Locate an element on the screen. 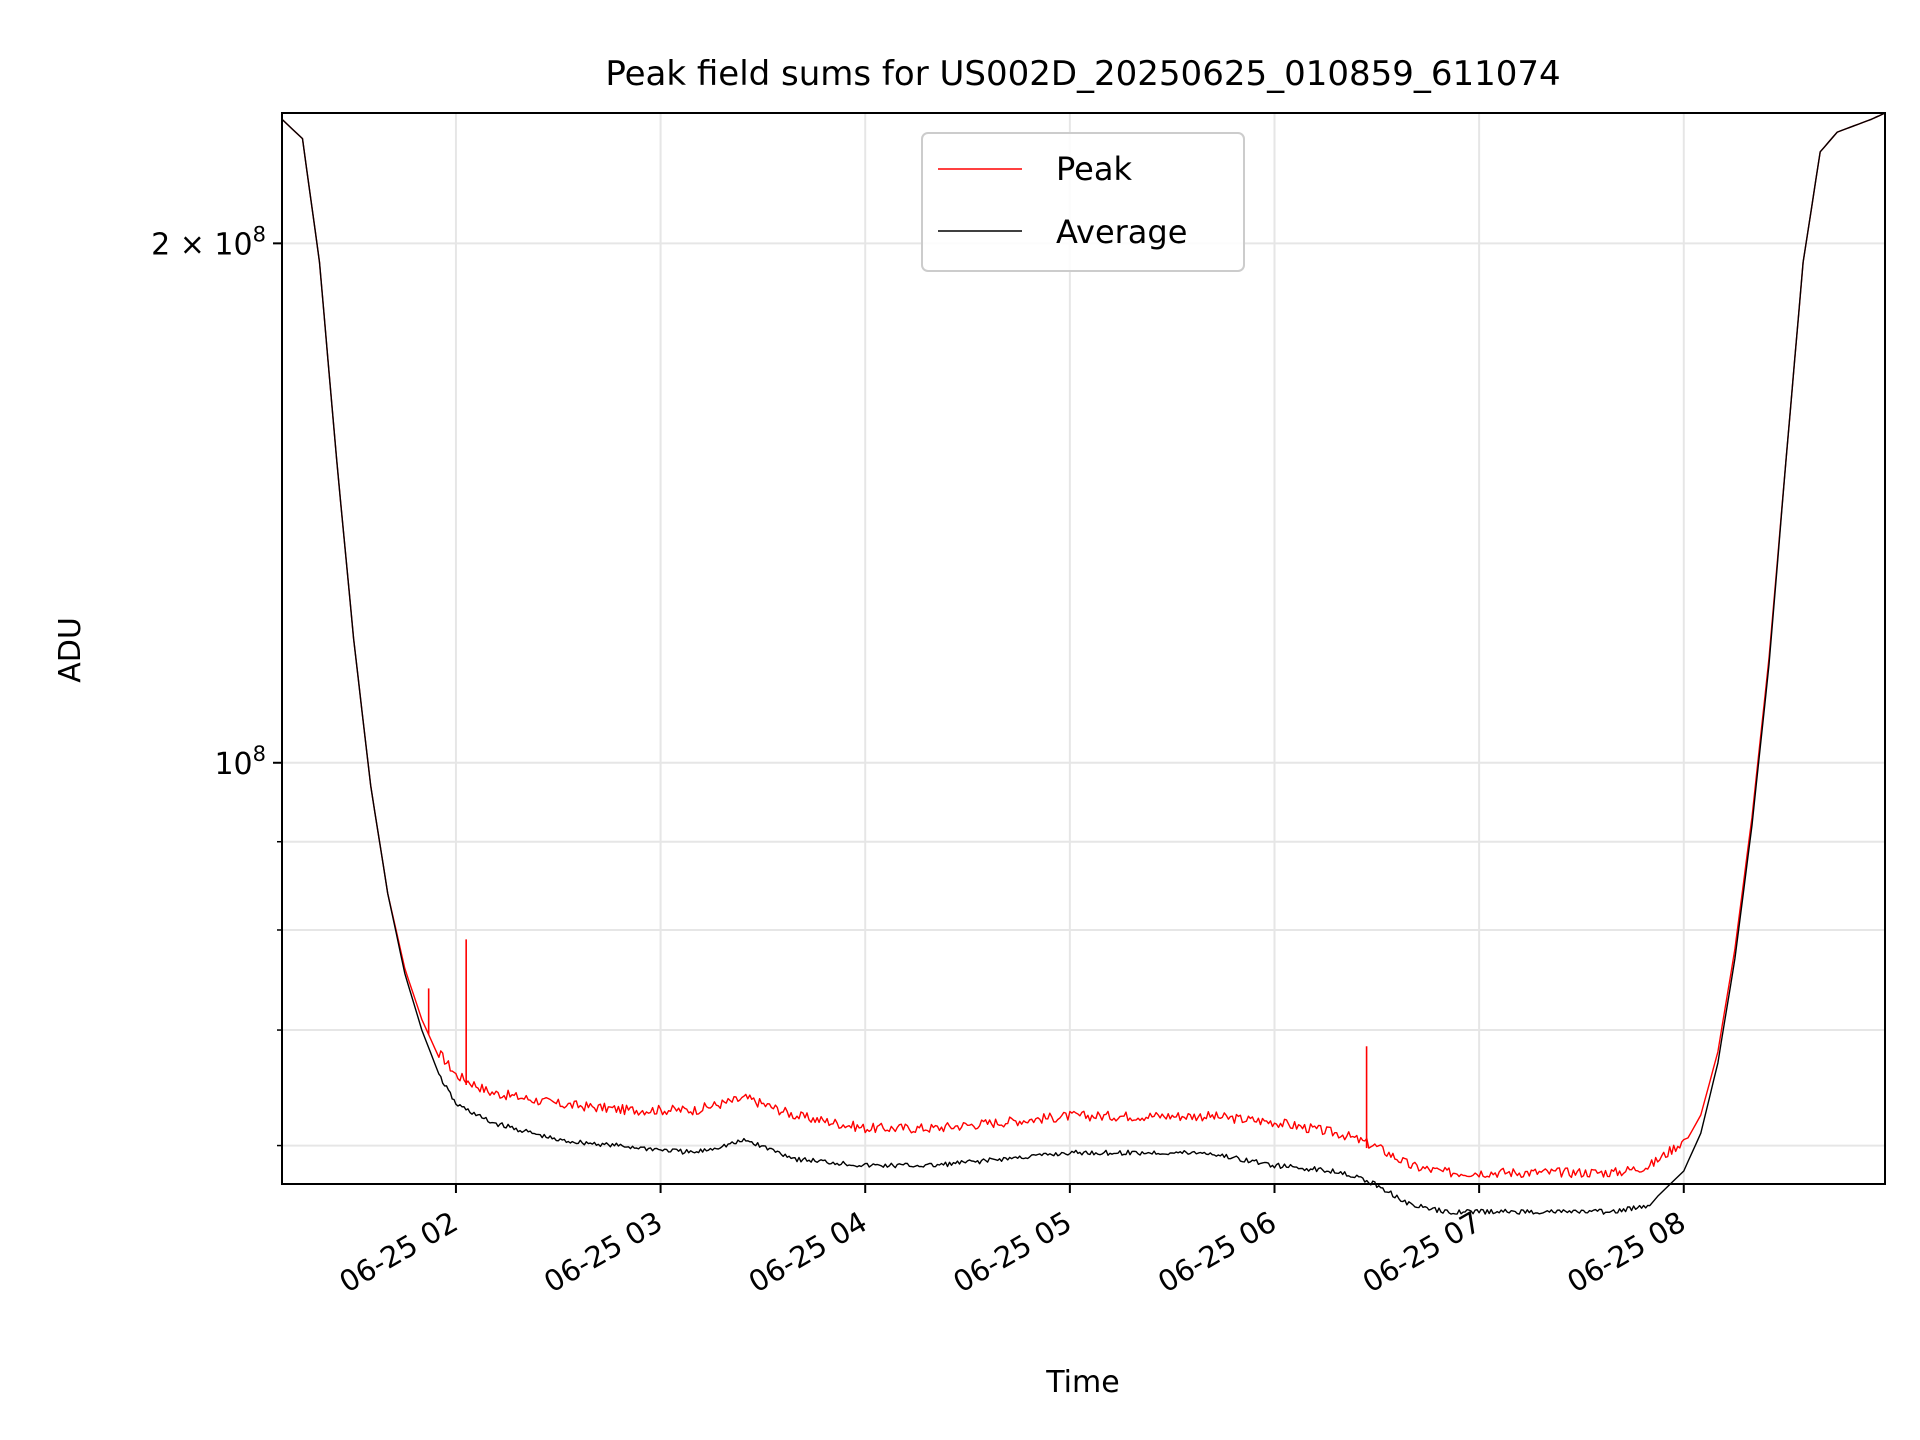  legend-label-peak: Peak is located at coordinates (1094, 169).